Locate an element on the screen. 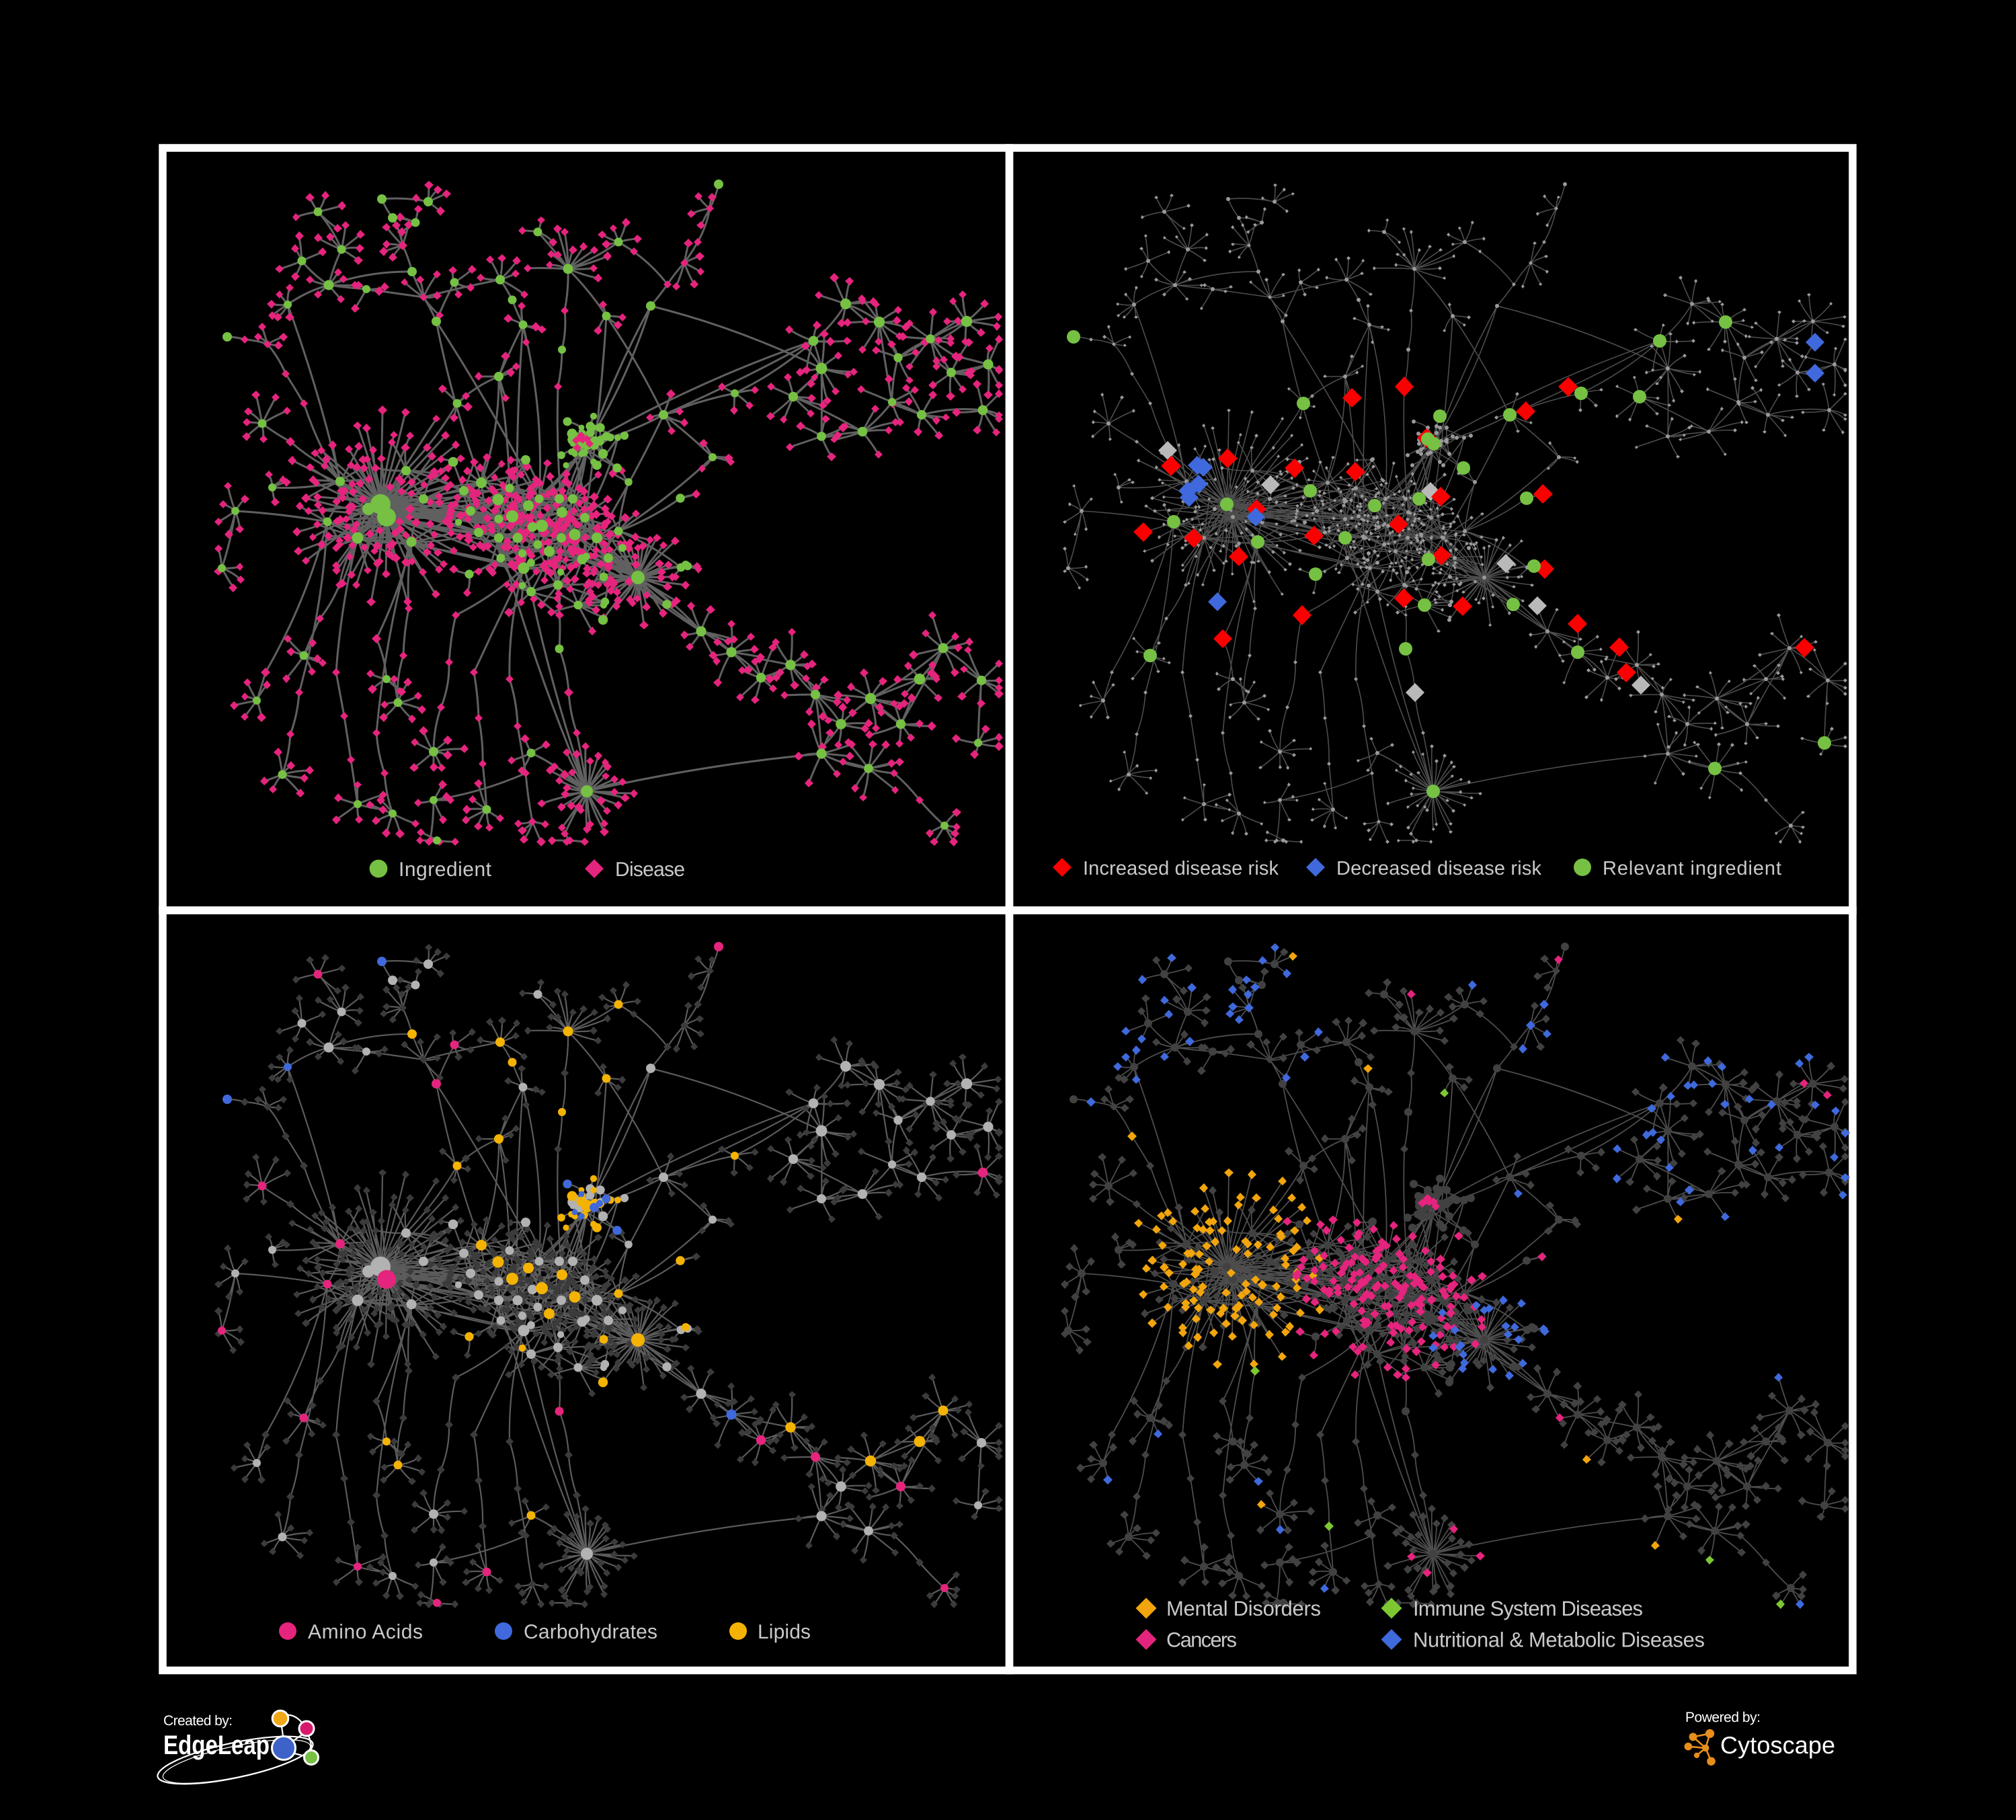 The width and height of the screenshot is (2016, 1820). svg-text: EdgeLeap is located at coordinates (216, 1745).